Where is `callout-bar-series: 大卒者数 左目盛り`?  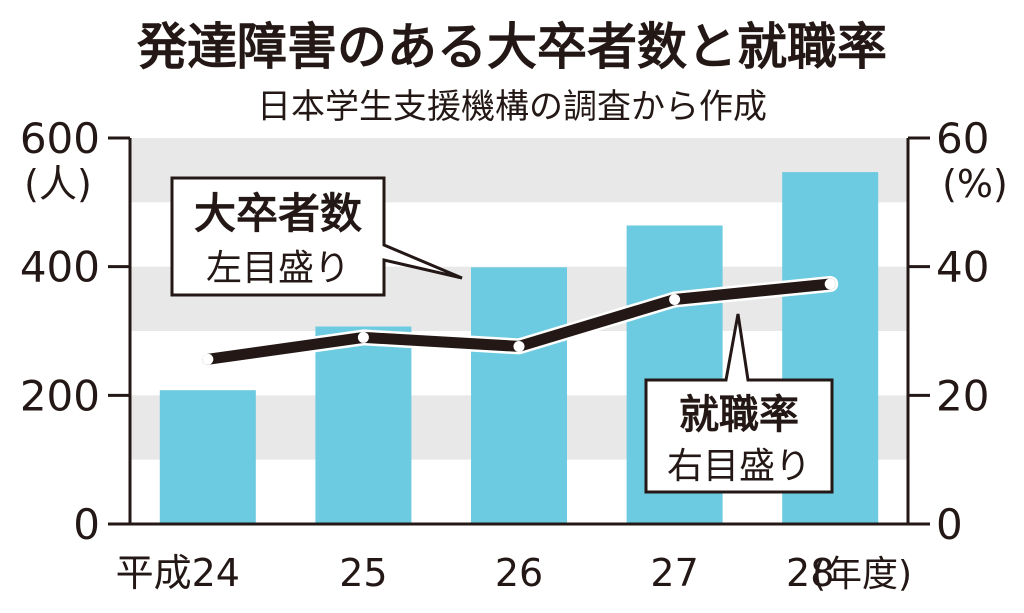 callout-bar-series: 大卒者数 左目盛り is located at coordinates (316, 236).